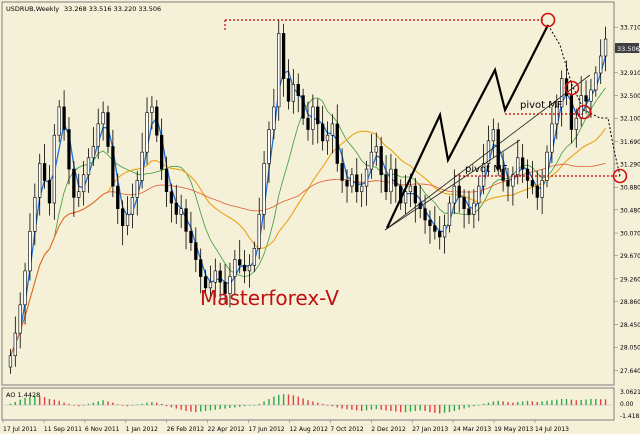  Describe the element at coordinates (552, 429) in the screenshot. I see `x-tick-label: 14 Jul 2013` at that location.